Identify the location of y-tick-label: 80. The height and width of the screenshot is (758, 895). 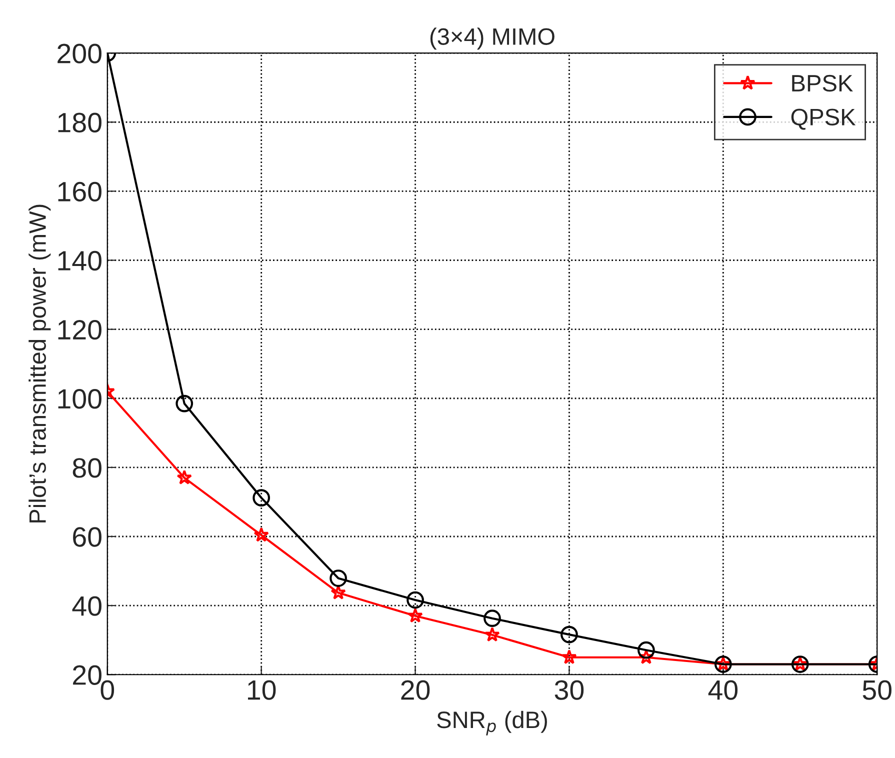
(87, 468).